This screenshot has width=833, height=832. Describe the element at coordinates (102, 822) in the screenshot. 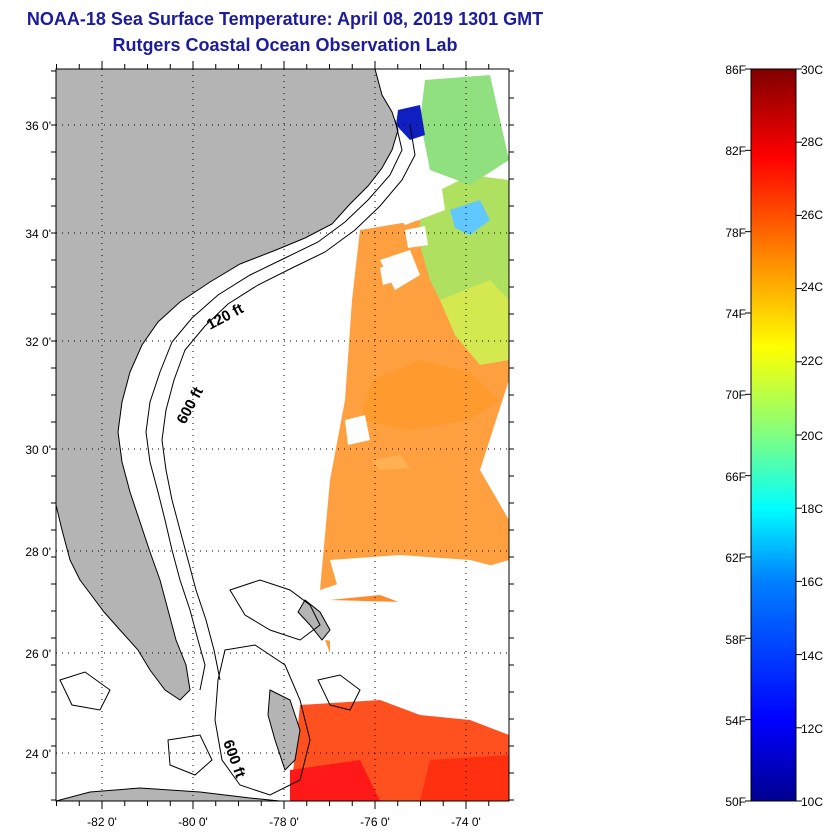

I see `lon-label-82: -82 0'` at that location.